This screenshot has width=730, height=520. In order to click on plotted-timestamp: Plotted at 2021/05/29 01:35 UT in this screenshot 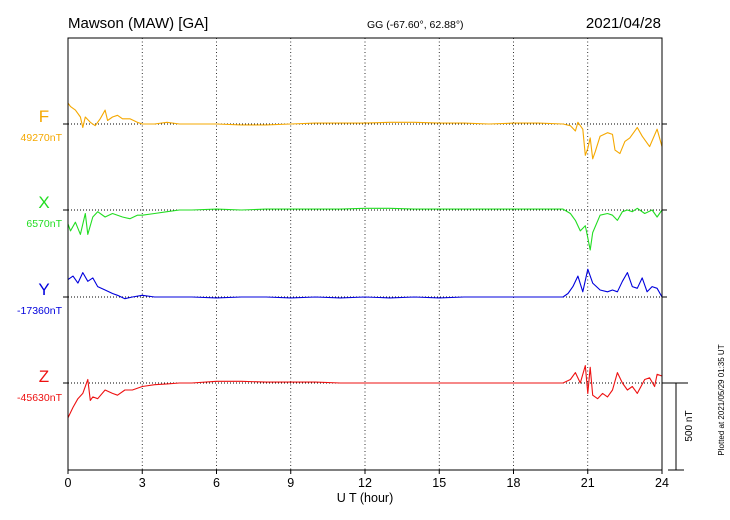, I will do `click(721, 399)`.